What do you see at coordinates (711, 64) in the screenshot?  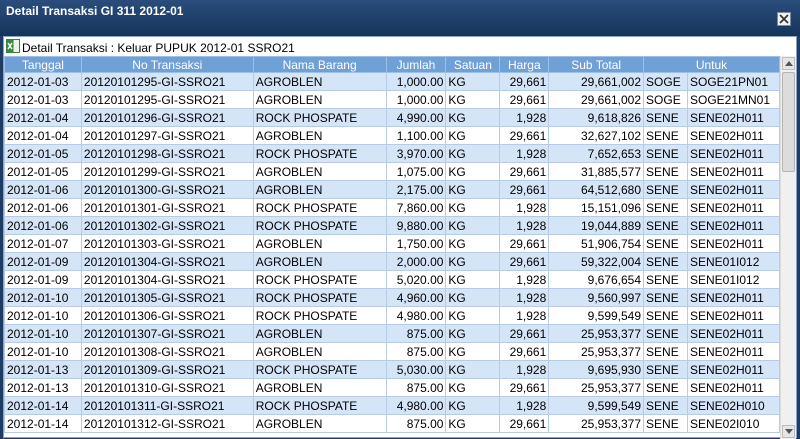 I see `col-header-untuk: Untuk` at bounding box center [711, 64].